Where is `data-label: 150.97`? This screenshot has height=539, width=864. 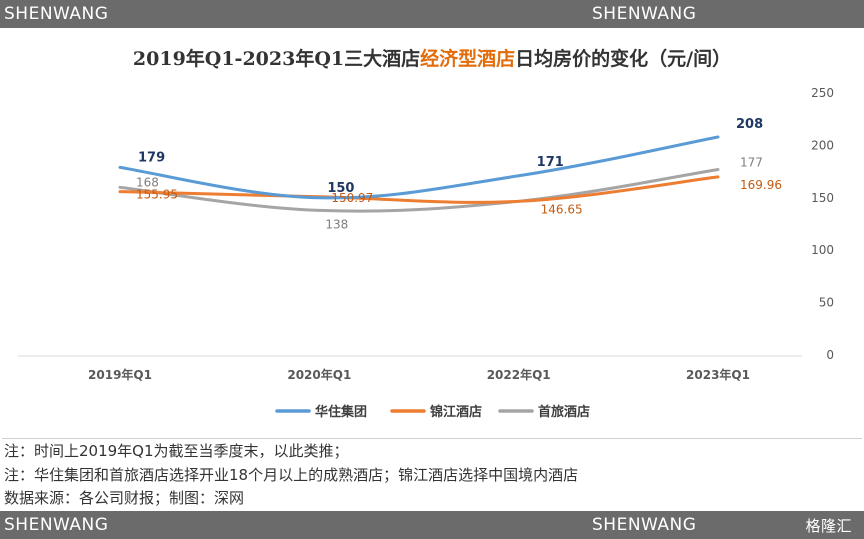 data-label: 150.97 is located at coordinates (352, 198).